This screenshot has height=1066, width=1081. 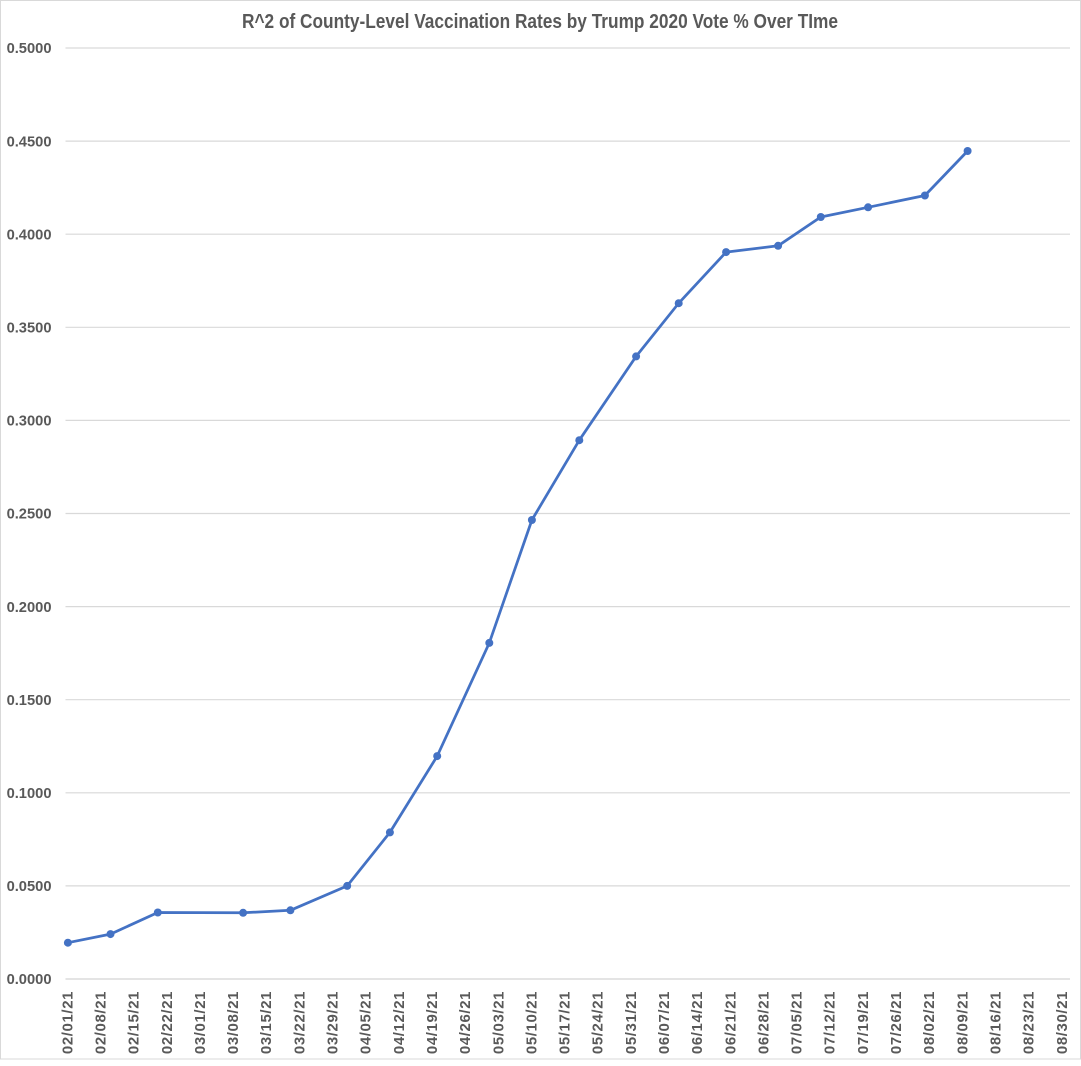 I want to click on svg-text: 03/29/21, so click(x=333, y=1022).